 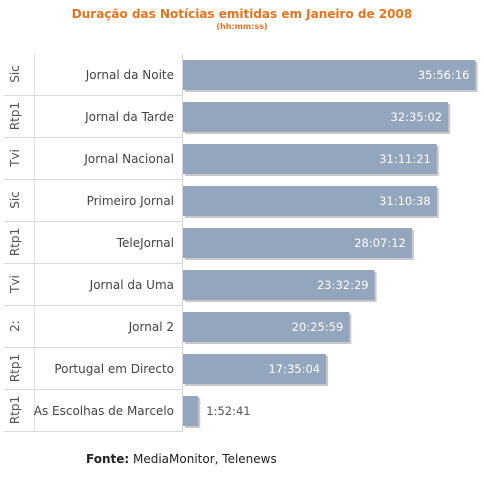 I want to click on program-label: As Escolhas de Marcelo, so click(x=103, y=411).